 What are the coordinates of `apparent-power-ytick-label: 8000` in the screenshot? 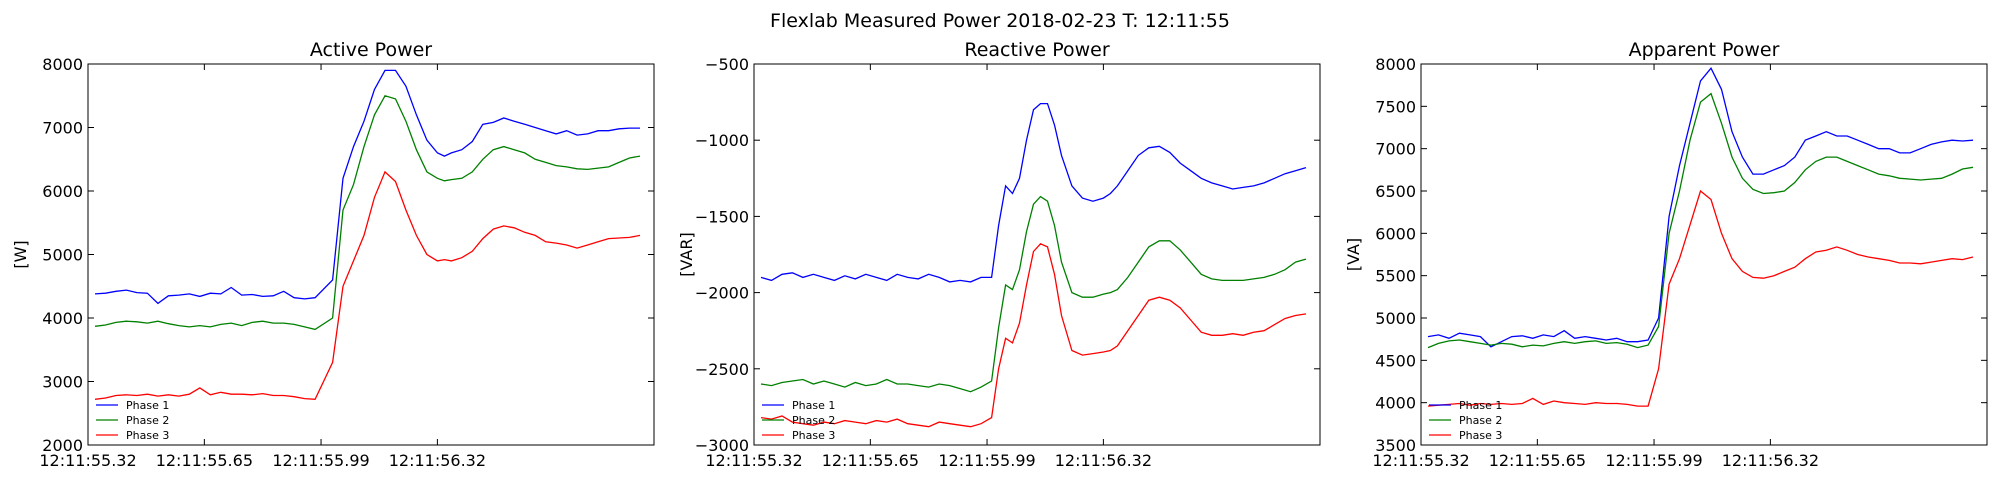 It's located at (1395, 64).